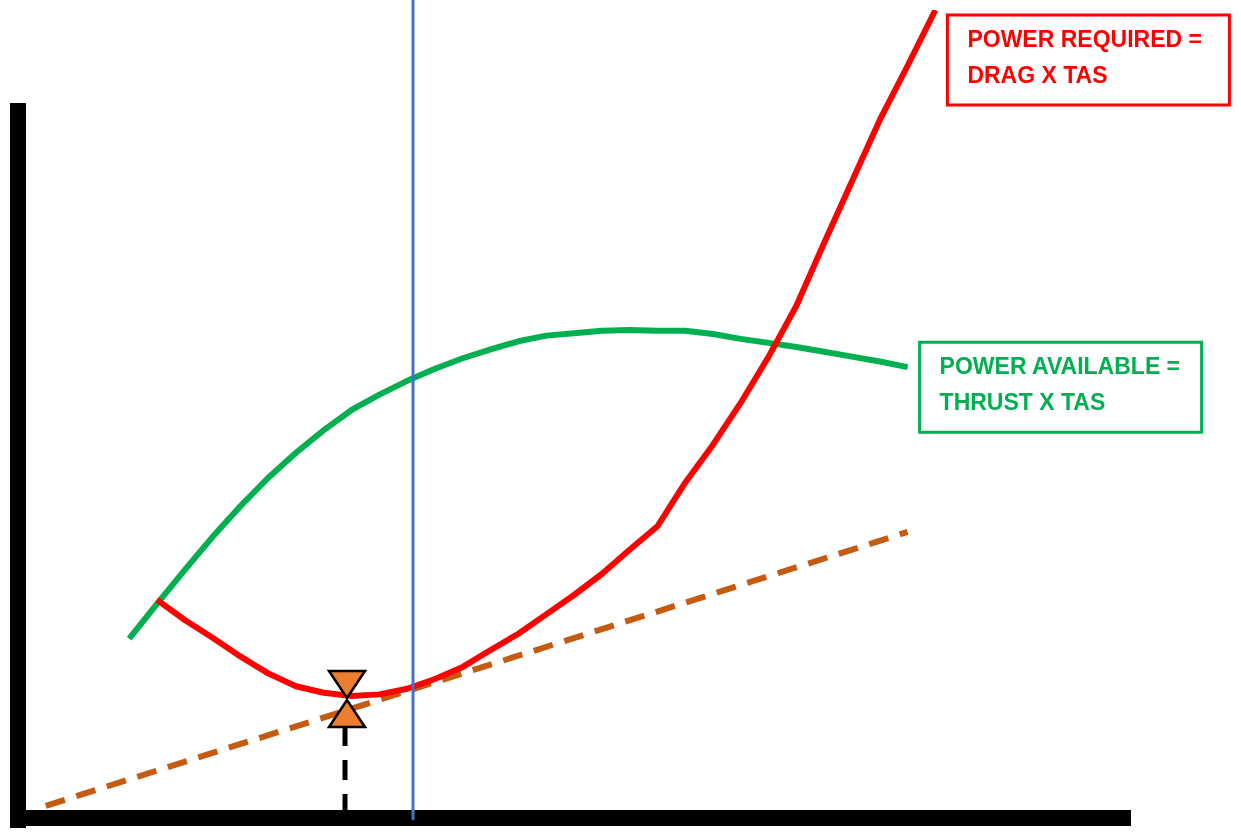  Describe the element at coordinates (1060, 384) in the screenshot. I see `series-label: POWER AVAILABLE = THRUST X TAS` at that location.